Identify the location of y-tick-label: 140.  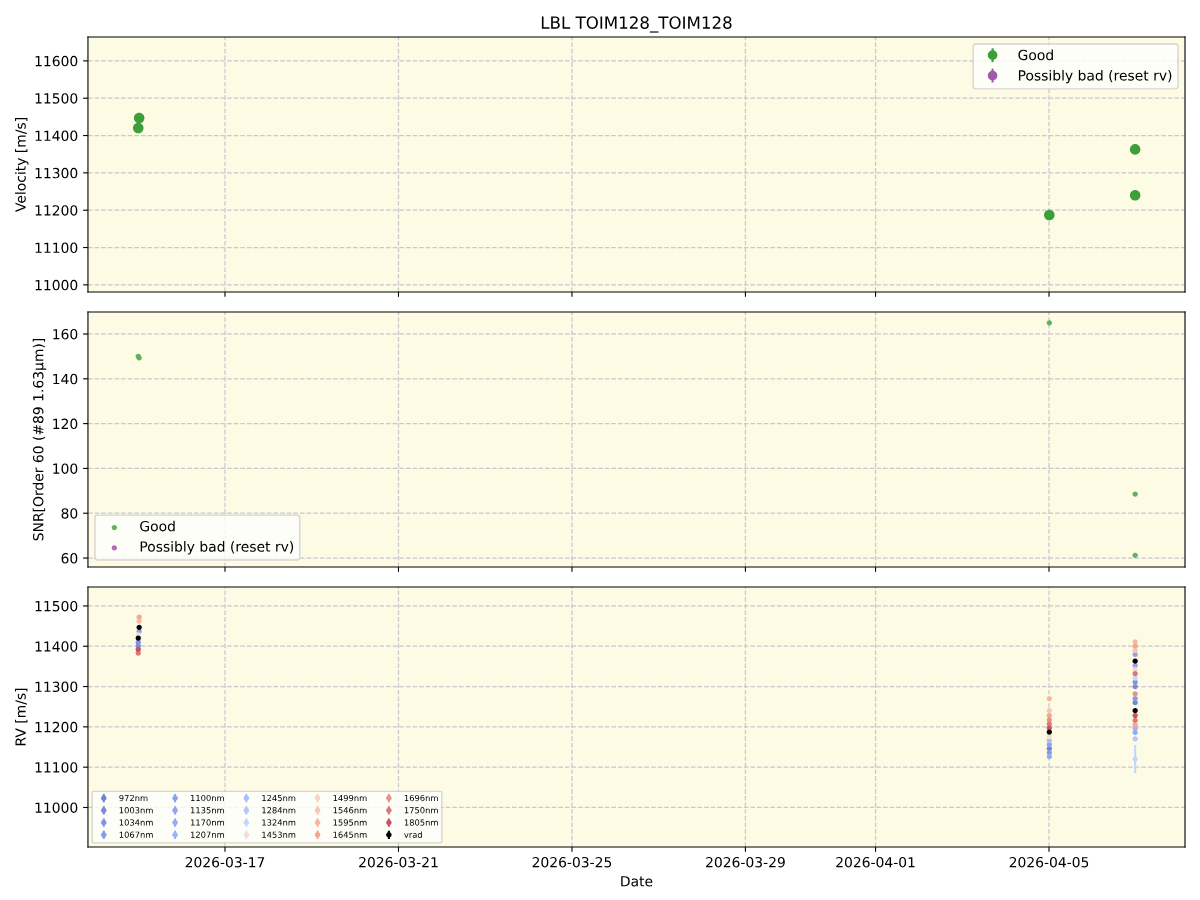
(65, 379).